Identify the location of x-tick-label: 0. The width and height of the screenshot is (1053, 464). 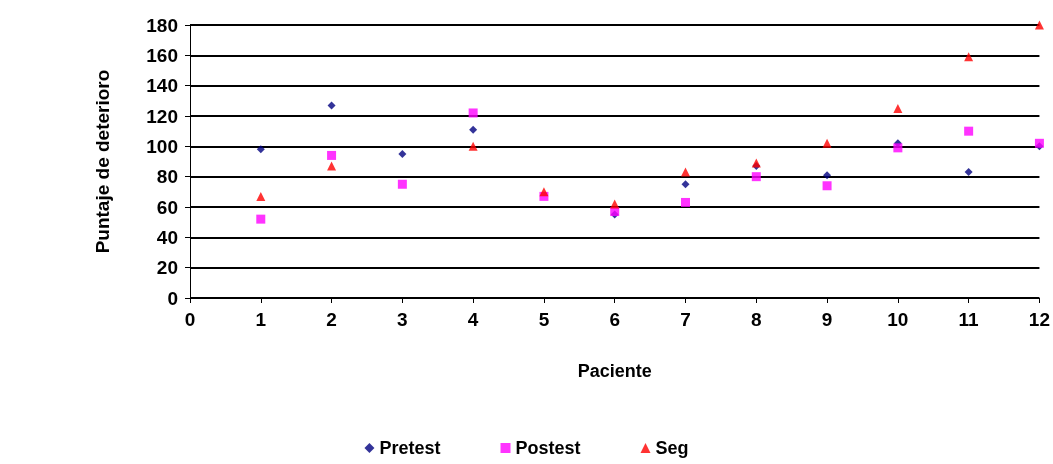
(190, 319).